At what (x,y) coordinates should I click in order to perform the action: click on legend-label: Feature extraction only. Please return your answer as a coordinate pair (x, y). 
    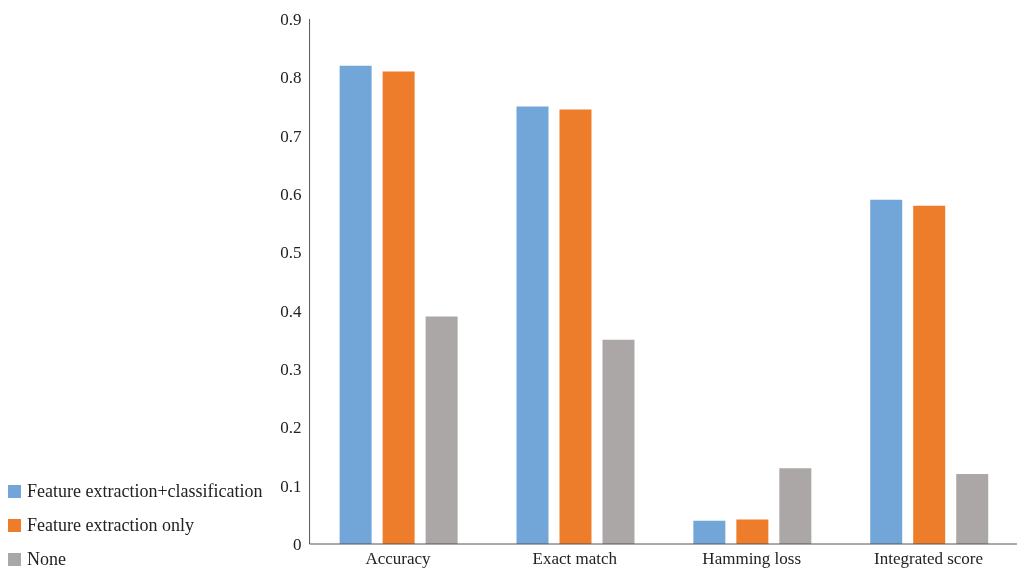
    Looking at the image, I should click on (110, 525).